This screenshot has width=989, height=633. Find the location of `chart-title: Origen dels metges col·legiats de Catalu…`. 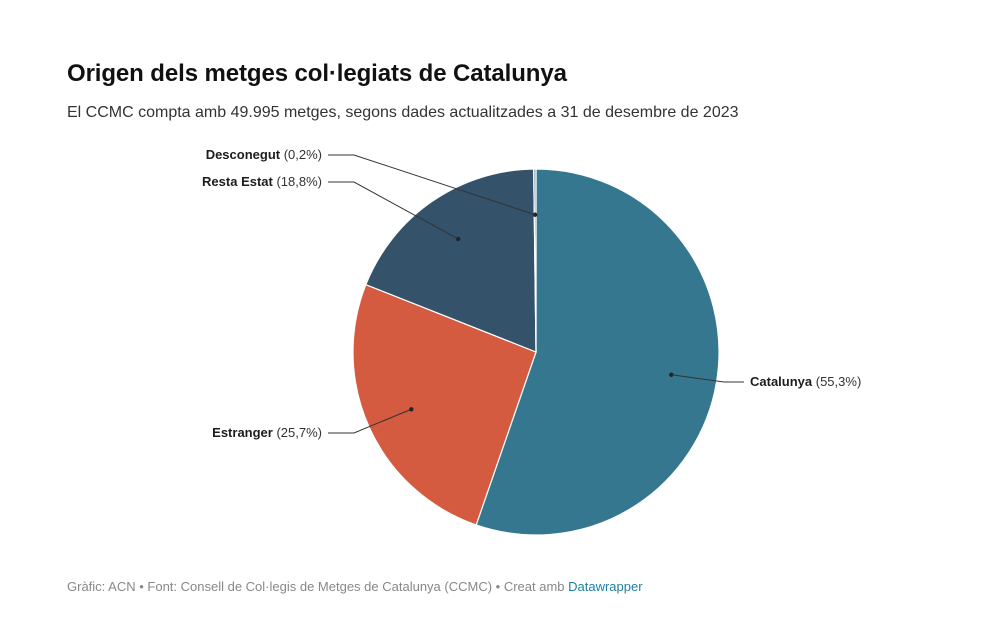

chart-title: Origen dels metges col·legiats de Catalu… is located at coordinates (317, 73).